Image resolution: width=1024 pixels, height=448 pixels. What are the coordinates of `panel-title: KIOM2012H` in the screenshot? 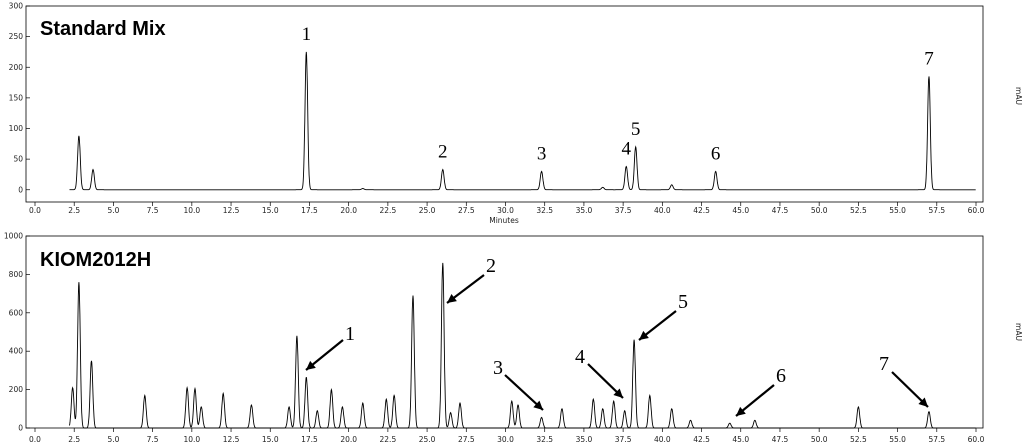 It's located at (95, 260).